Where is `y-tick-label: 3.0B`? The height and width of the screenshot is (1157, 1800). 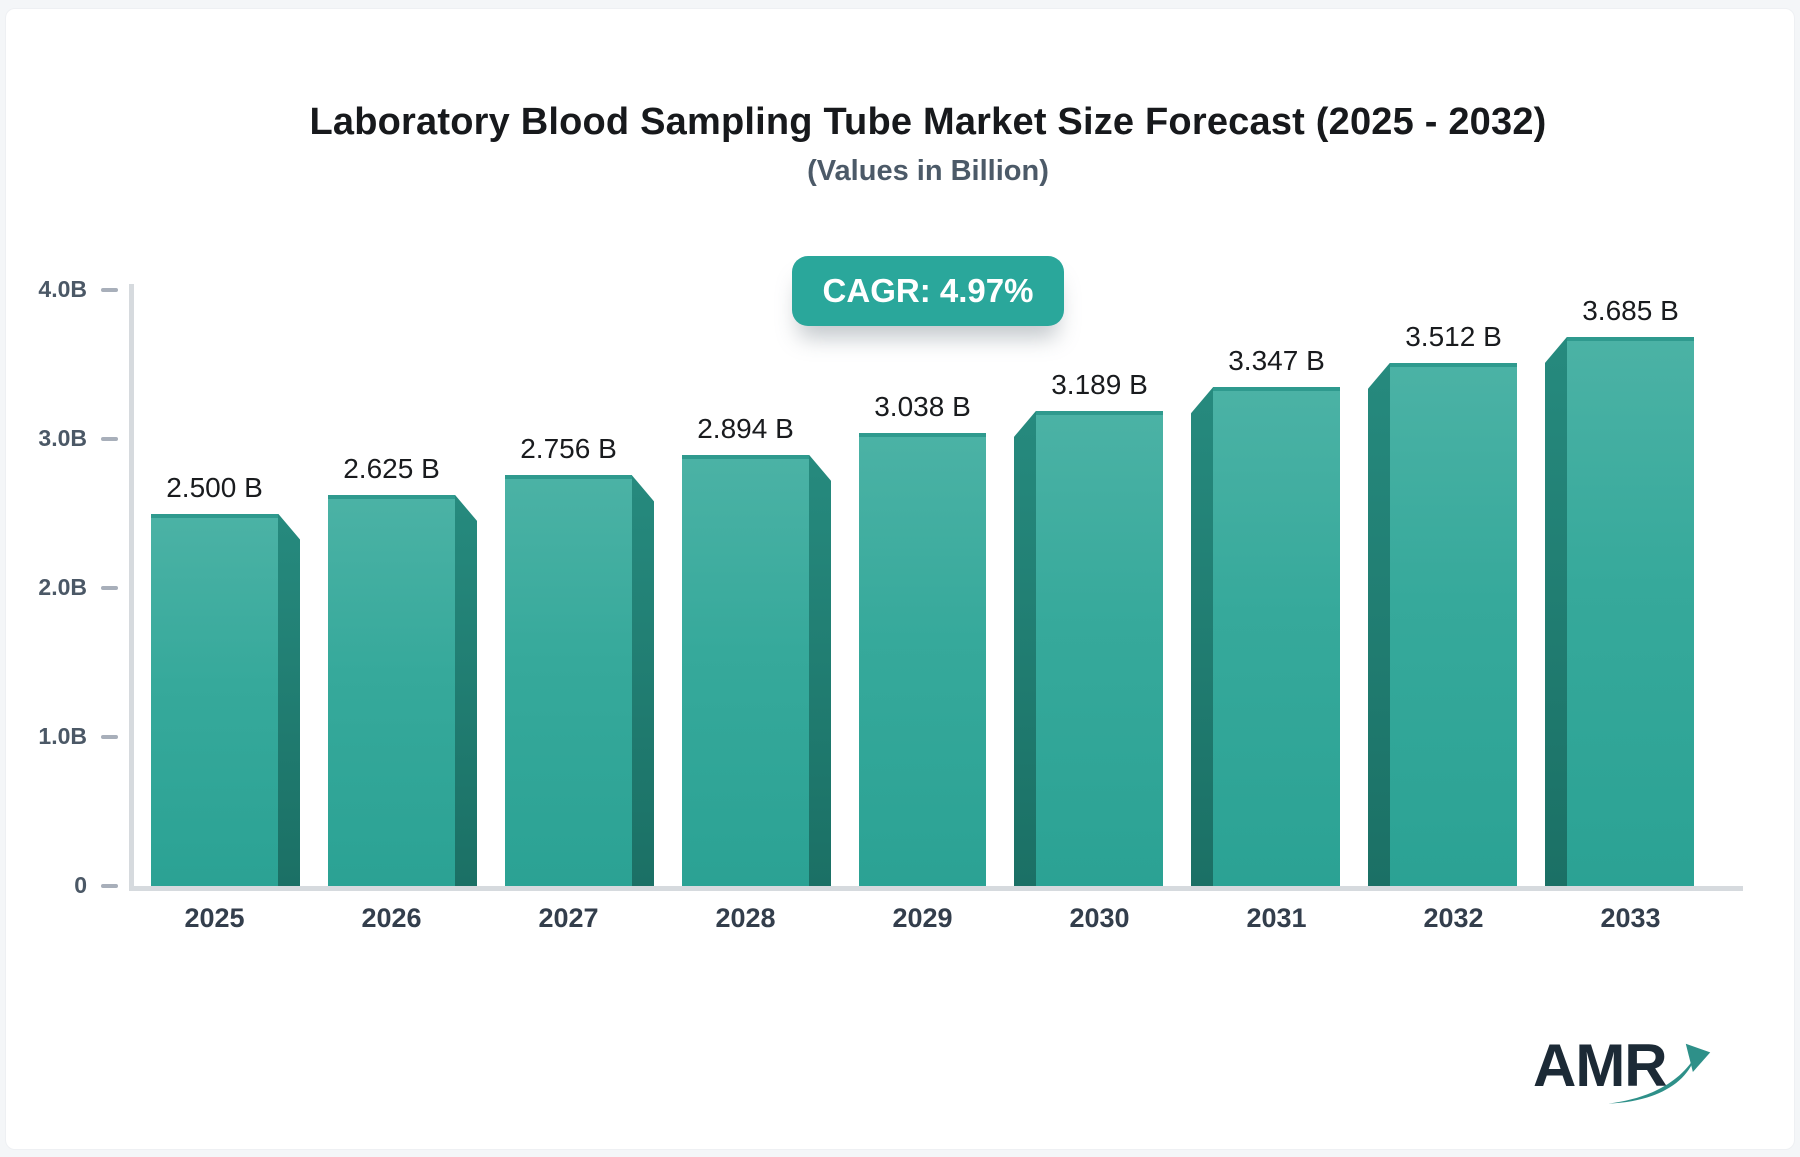
y-tick-label: 3.0B is located at coordinates (62, 438).